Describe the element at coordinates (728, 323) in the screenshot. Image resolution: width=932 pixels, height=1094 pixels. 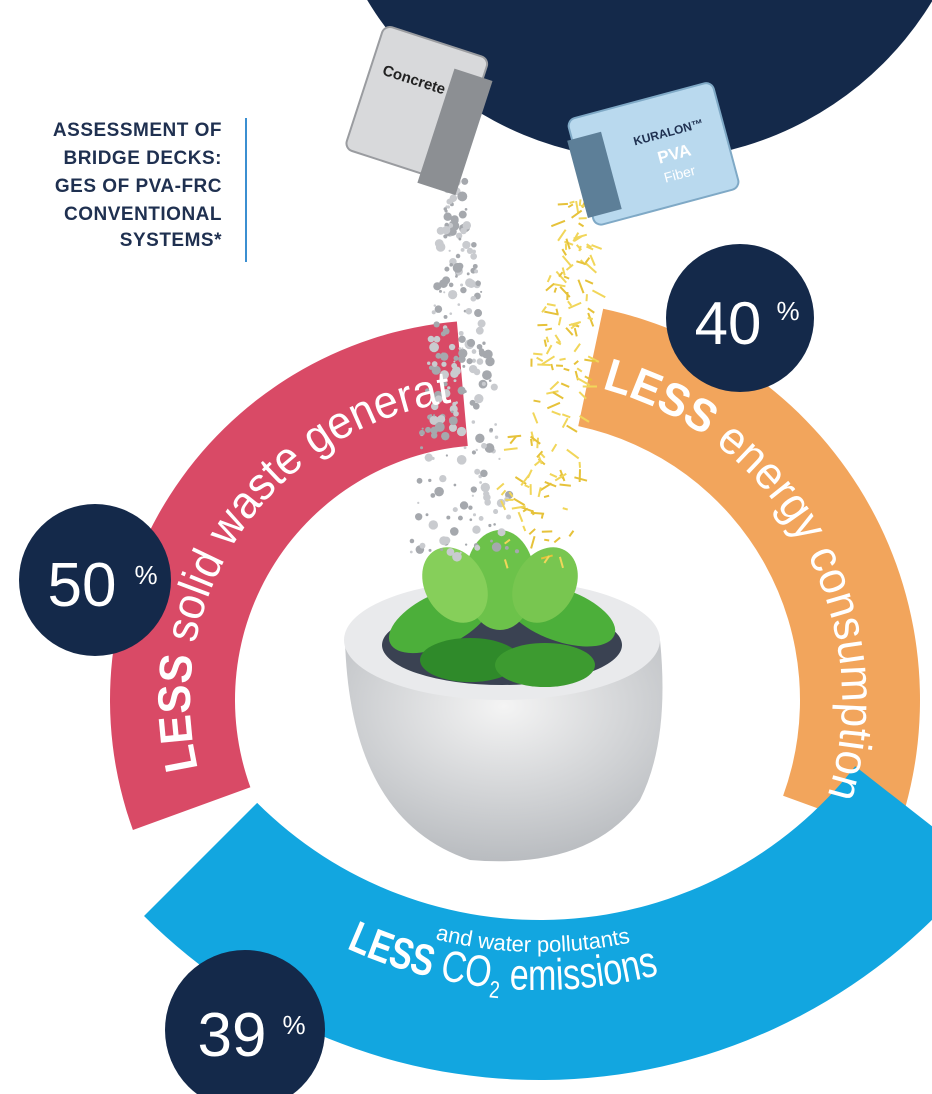
I see `badge-number: 40` at that location.